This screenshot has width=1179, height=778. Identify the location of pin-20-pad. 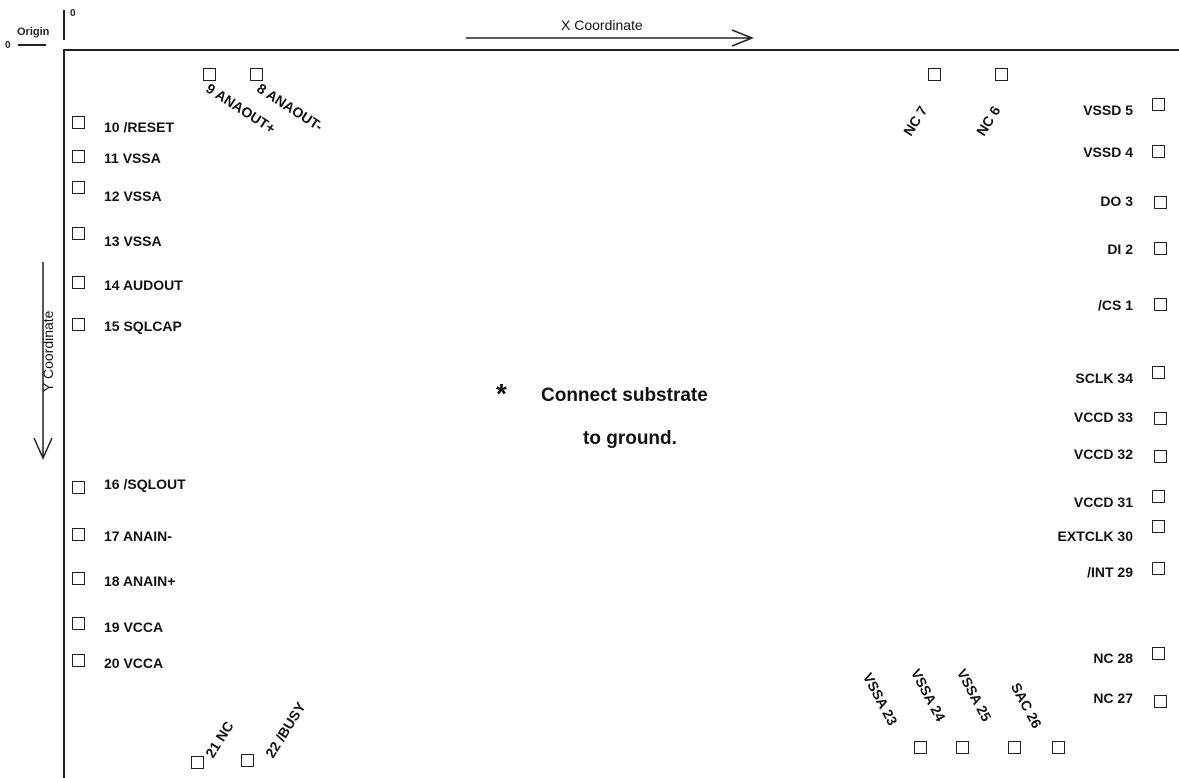
(78, 660).